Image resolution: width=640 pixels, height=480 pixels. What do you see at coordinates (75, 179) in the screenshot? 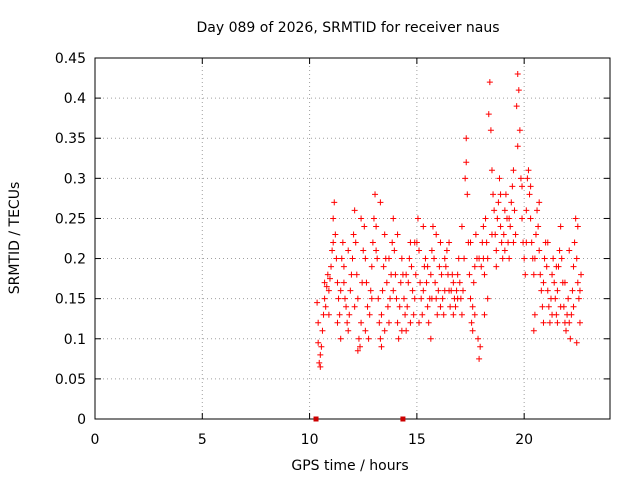
I see `y-tick-label: 0.3` at bounding box center [75, 179].